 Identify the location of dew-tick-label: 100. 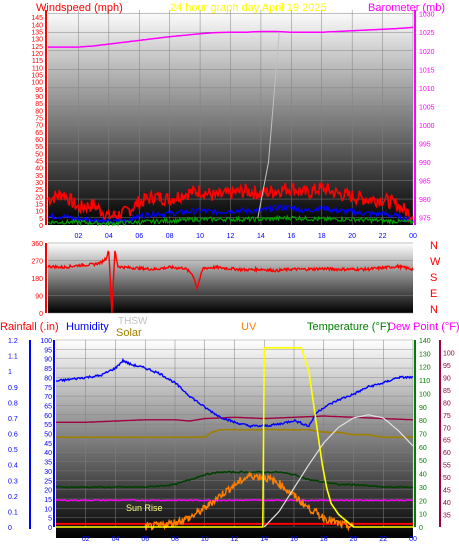
(449, 353).